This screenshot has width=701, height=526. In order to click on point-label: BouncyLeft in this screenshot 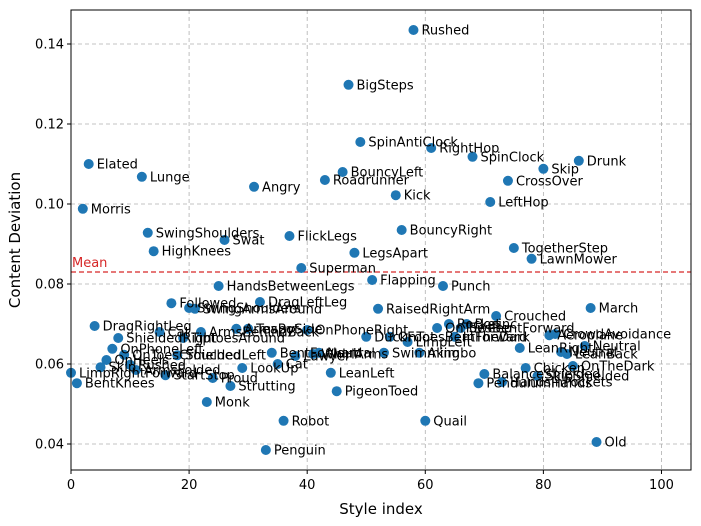, I will do `click(387, 173)`.